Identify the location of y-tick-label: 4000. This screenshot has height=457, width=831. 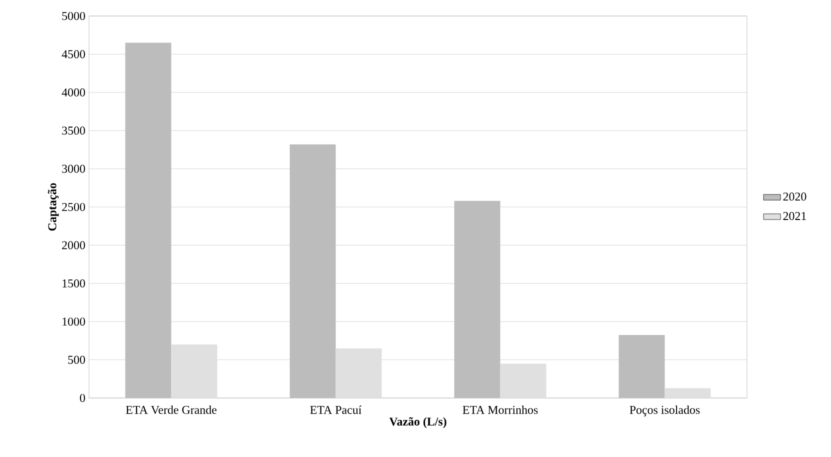
(74, 92).